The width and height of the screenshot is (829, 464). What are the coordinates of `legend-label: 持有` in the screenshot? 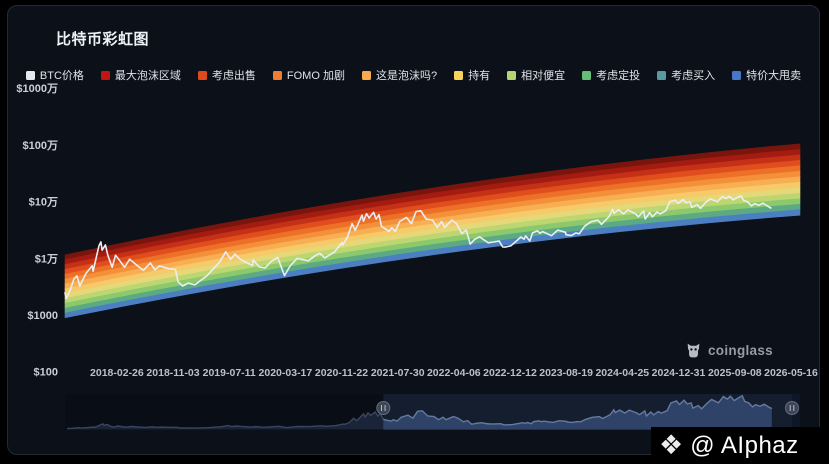 It's located at (479, 76).